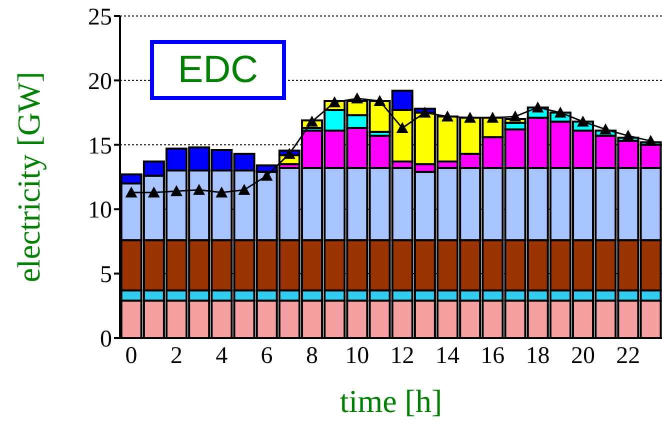 The width and height of the screenshot is (662, 428). What do you see at coordinates (492, 356) in the screenshot?
I see `x-tick-label: 16` at bounding box center [492, 356].